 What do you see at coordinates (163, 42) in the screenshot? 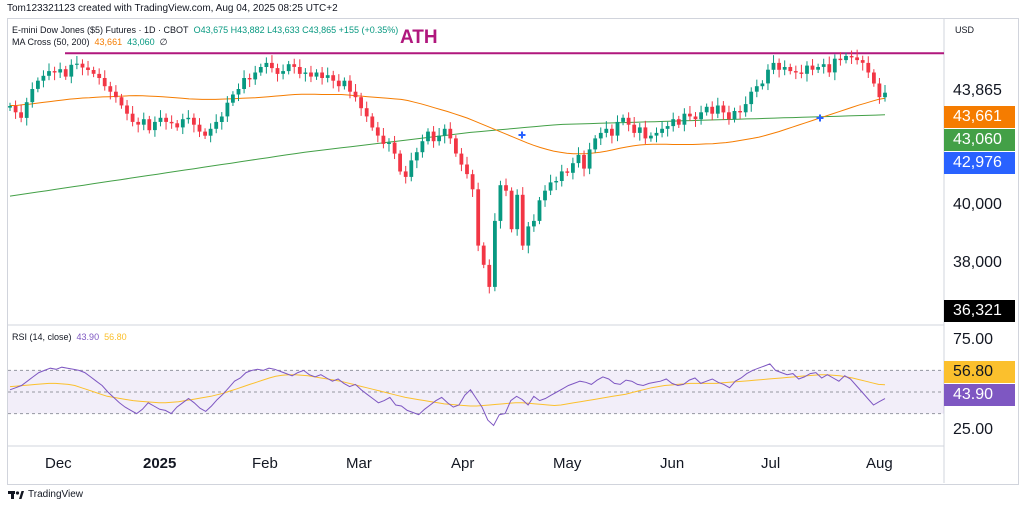
I see `ma-hidden-icon: ∅` at bounding box center [163, 42].